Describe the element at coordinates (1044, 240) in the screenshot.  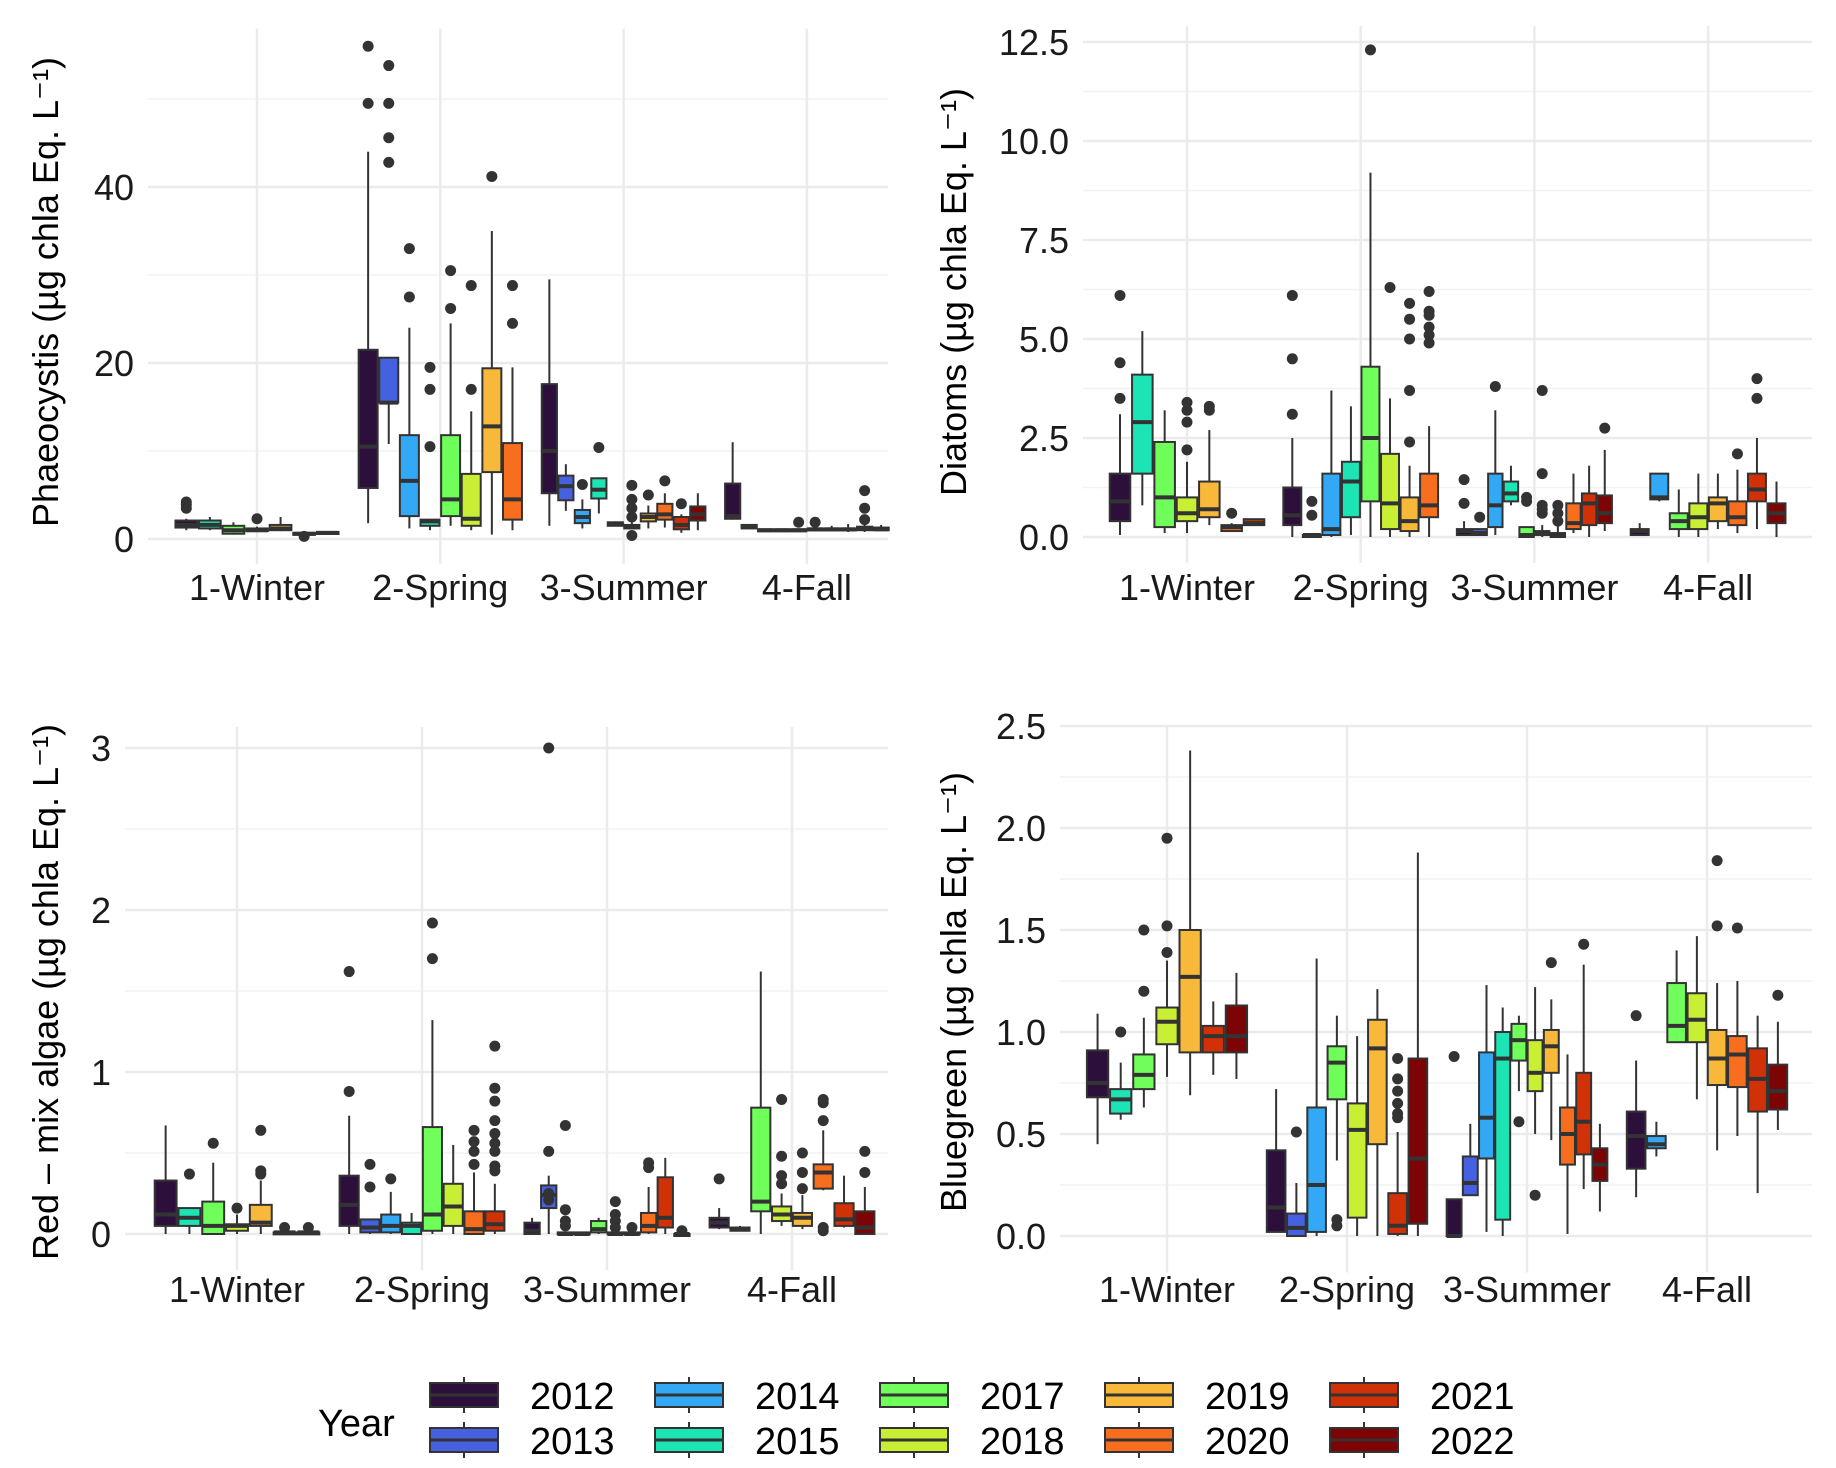
I see `y-tick-label: 7.5` at that location.